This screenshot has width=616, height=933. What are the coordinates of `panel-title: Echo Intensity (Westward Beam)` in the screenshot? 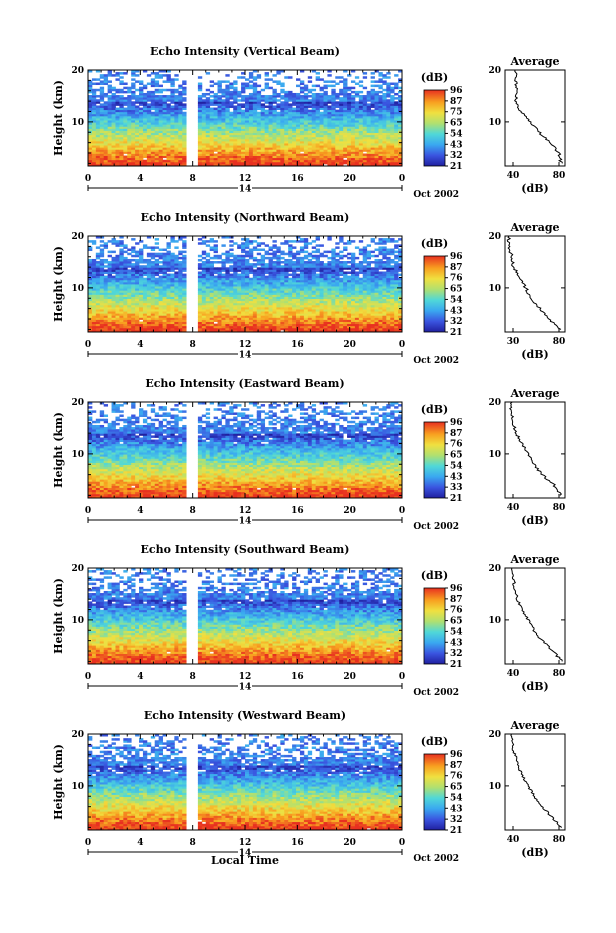 It's located at (245, 715).